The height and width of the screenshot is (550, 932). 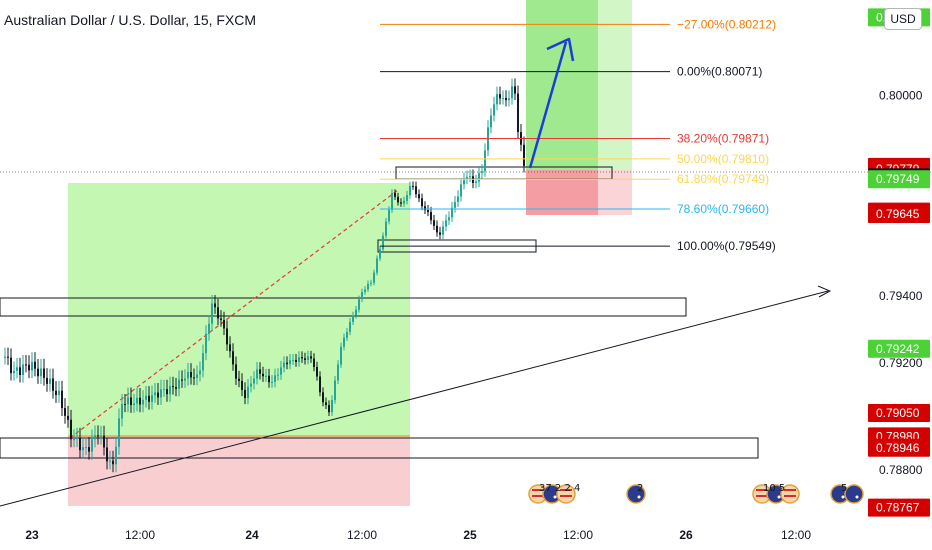 I want to click on currency-button: USD, so click(x=903, y=19).